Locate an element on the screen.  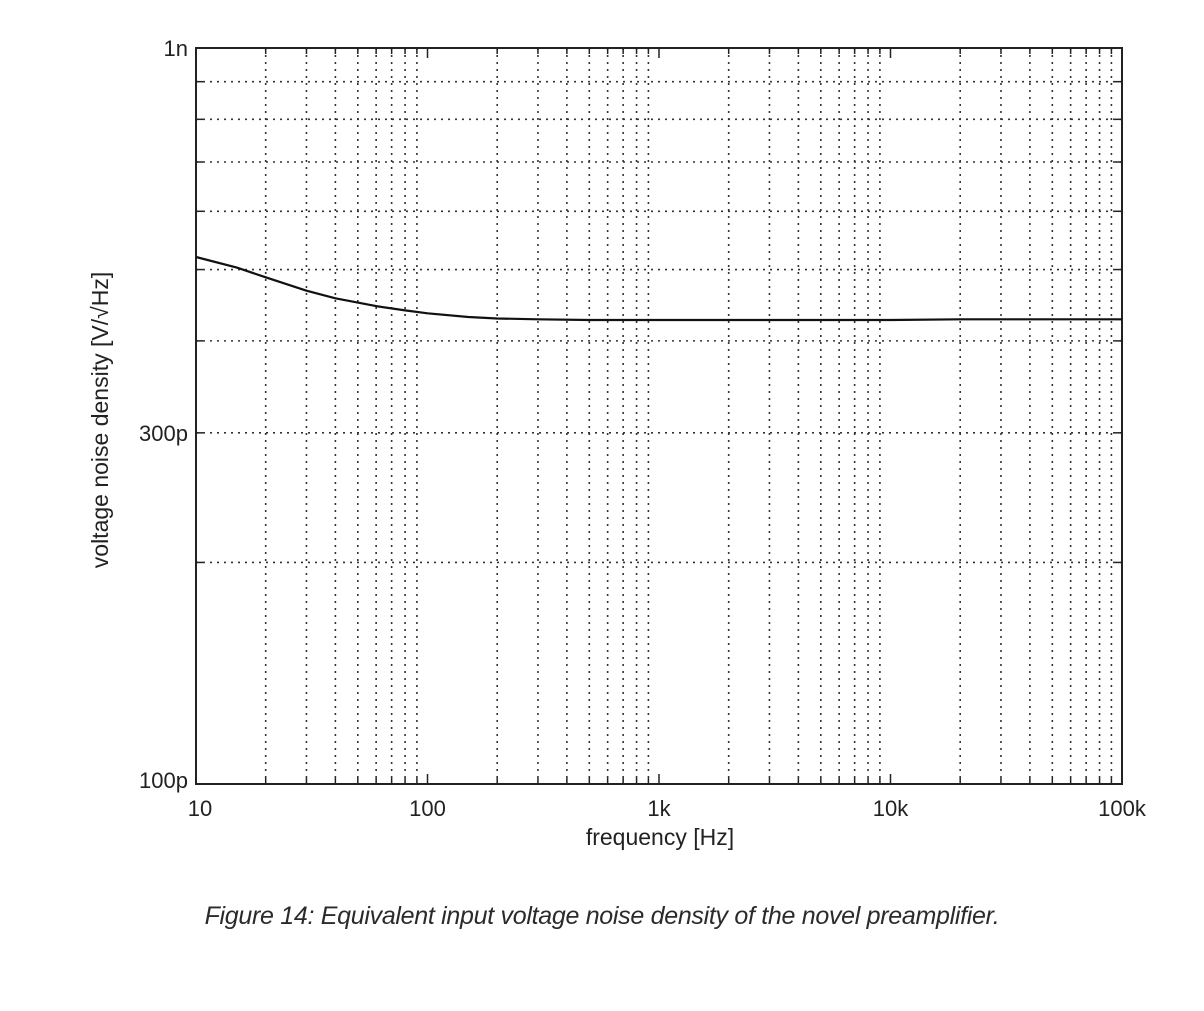
y-axis-label: voltage noise density [V/√Hz] is located at coordinates (100, 420).